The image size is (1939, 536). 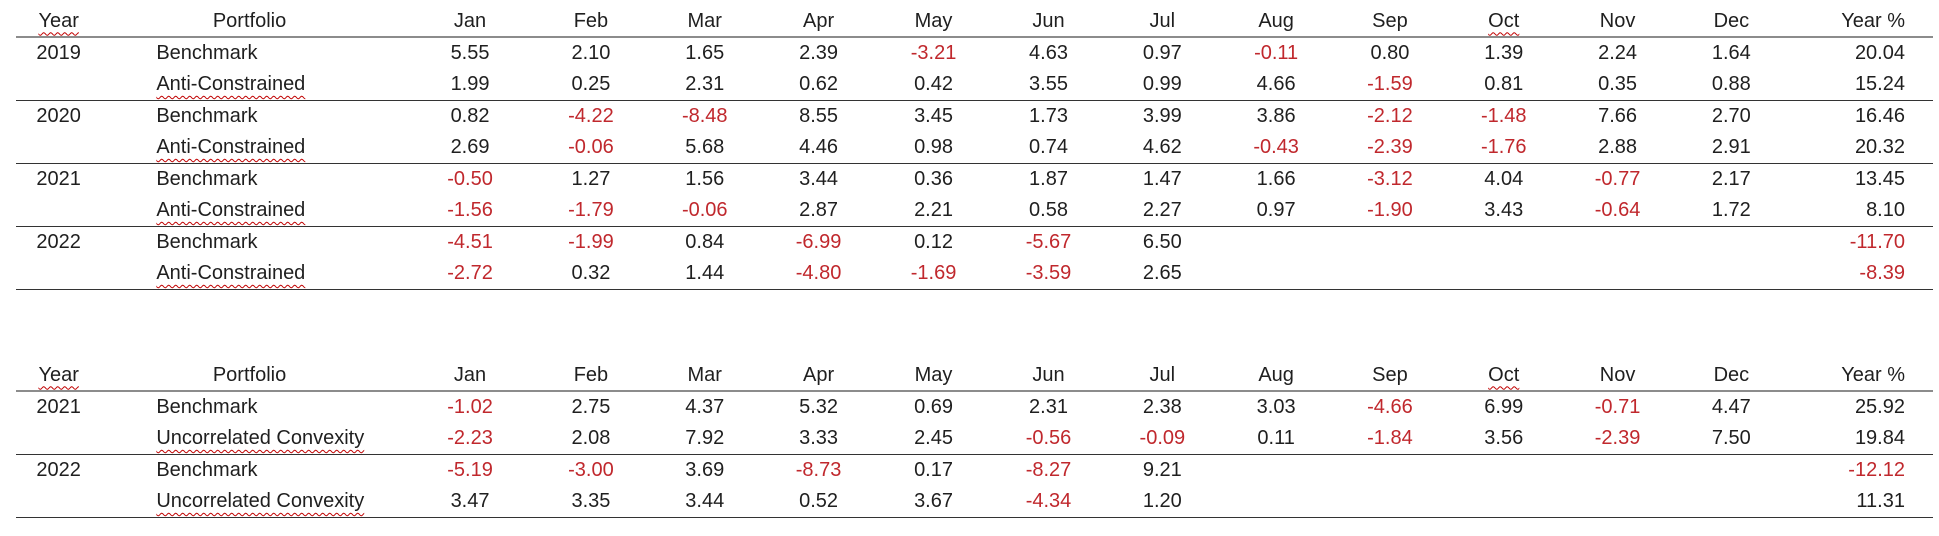 What do you see at coordinates (1504, 407) in the screenshot?
I see `month-value: 6.99` at bounding box center [1504, 407].